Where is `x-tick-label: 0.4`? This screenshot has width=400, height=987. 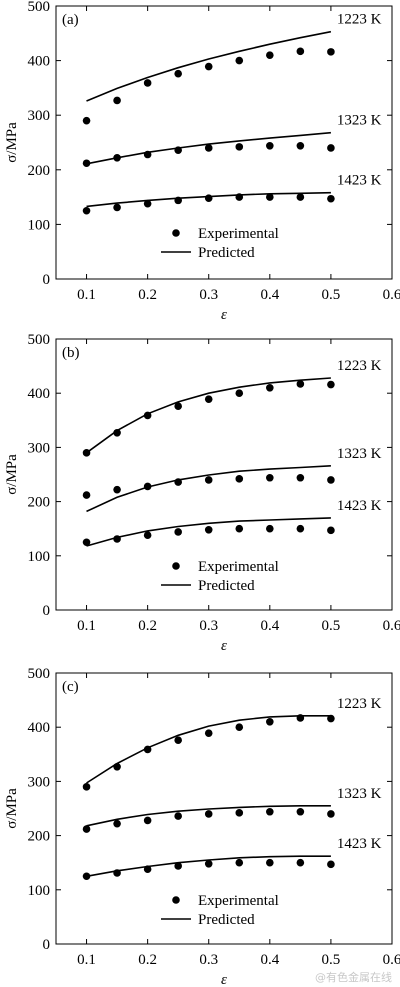 x-tick-label: 0.4 is located at coordinates (269, 626).